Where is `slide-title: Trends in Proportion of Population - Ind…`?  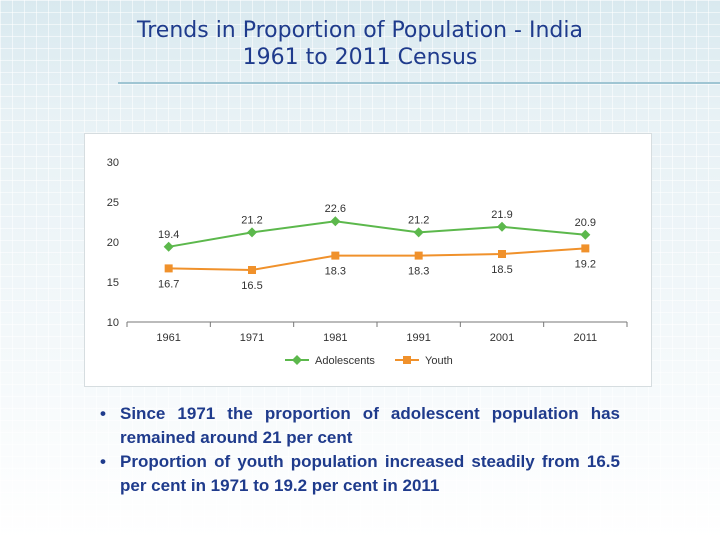
slide-title: Trends in Proportion of Population - Ind… is located at coordinates (360, 44).